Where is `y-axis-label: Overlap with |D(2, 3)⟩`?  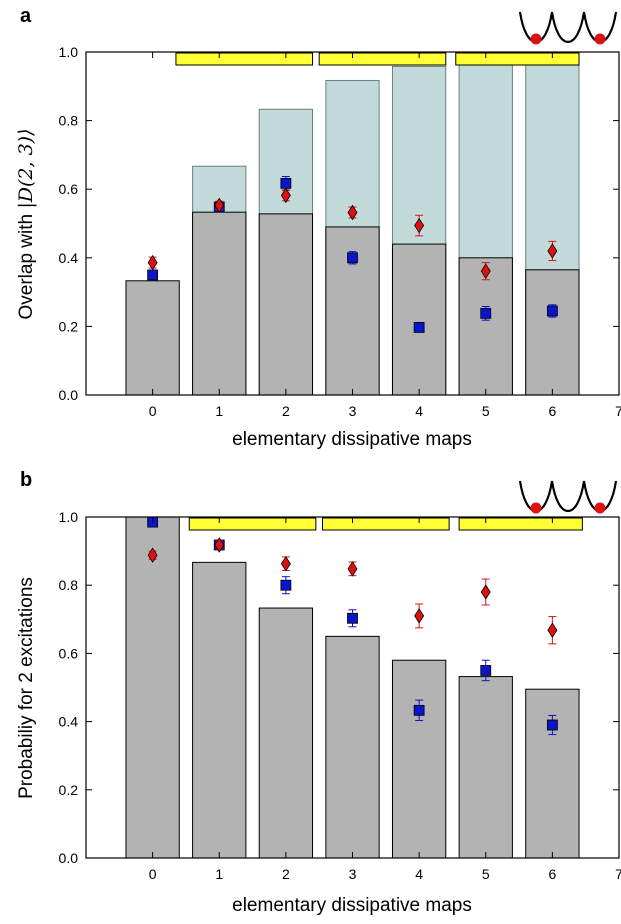
y-axis-label: Overlap with |D(2, 3)⟩ is located at coordinates (26, 223).